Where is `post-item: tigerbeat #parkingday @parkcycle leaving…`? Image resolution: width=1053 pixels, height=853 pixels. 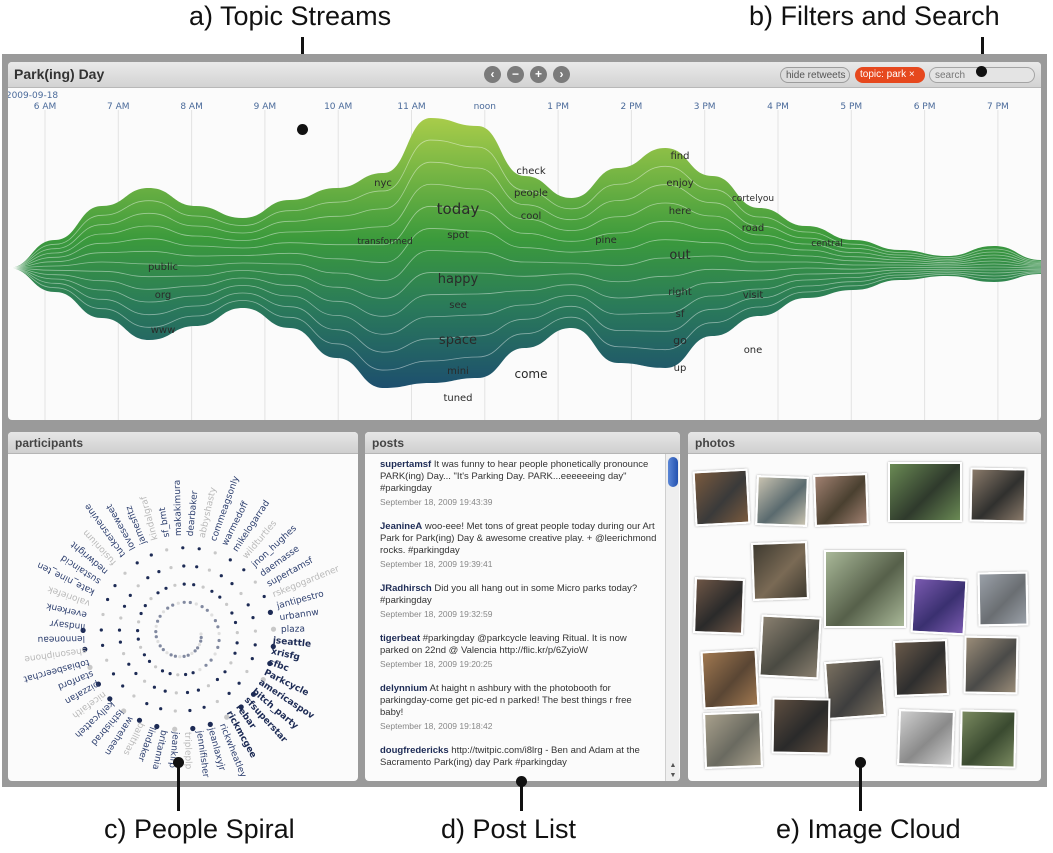
post-item: tigerbeat #parkingday @parkcycle leaving… is located at coordinates (518, 651).